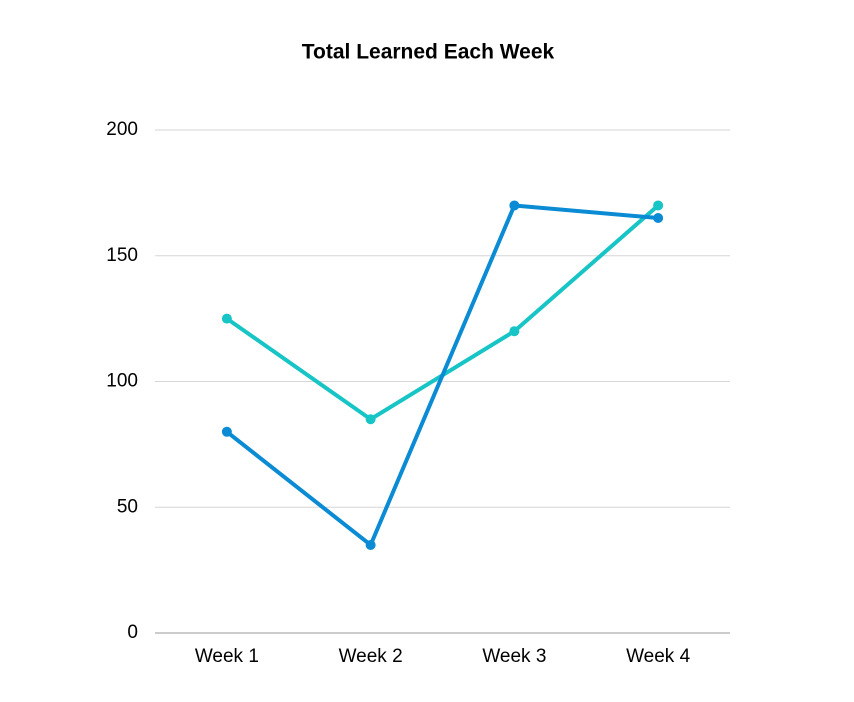  What do you see at coordinates (371, 656) in the screenshot?
I see `x-tick-label: Week 2` at bounding box center [371, 656].